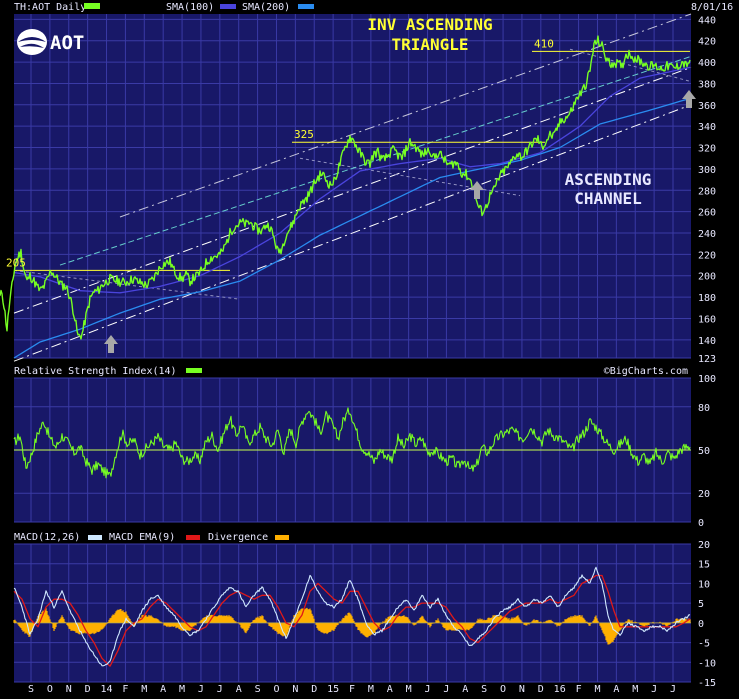 The image size is (739, 699). Describe the element at coordinates (194, 370) in the screenshot. I see `rsi-legend-swatch` at that location.